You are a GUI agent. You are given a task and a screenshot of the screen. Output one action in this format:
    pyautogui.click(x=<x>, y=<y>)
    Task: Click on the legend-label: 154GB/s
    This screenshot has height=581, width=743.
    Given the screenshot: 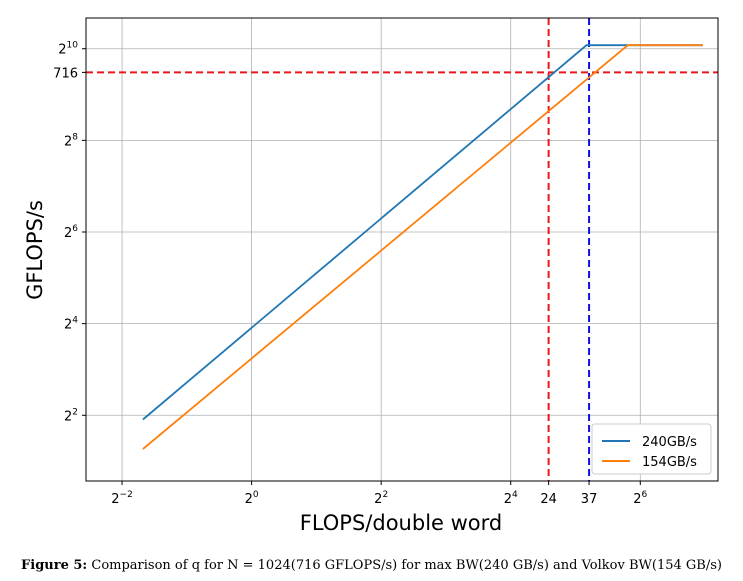 What is the action you would take?
    pyautogui.click(x=669, y=462)
    